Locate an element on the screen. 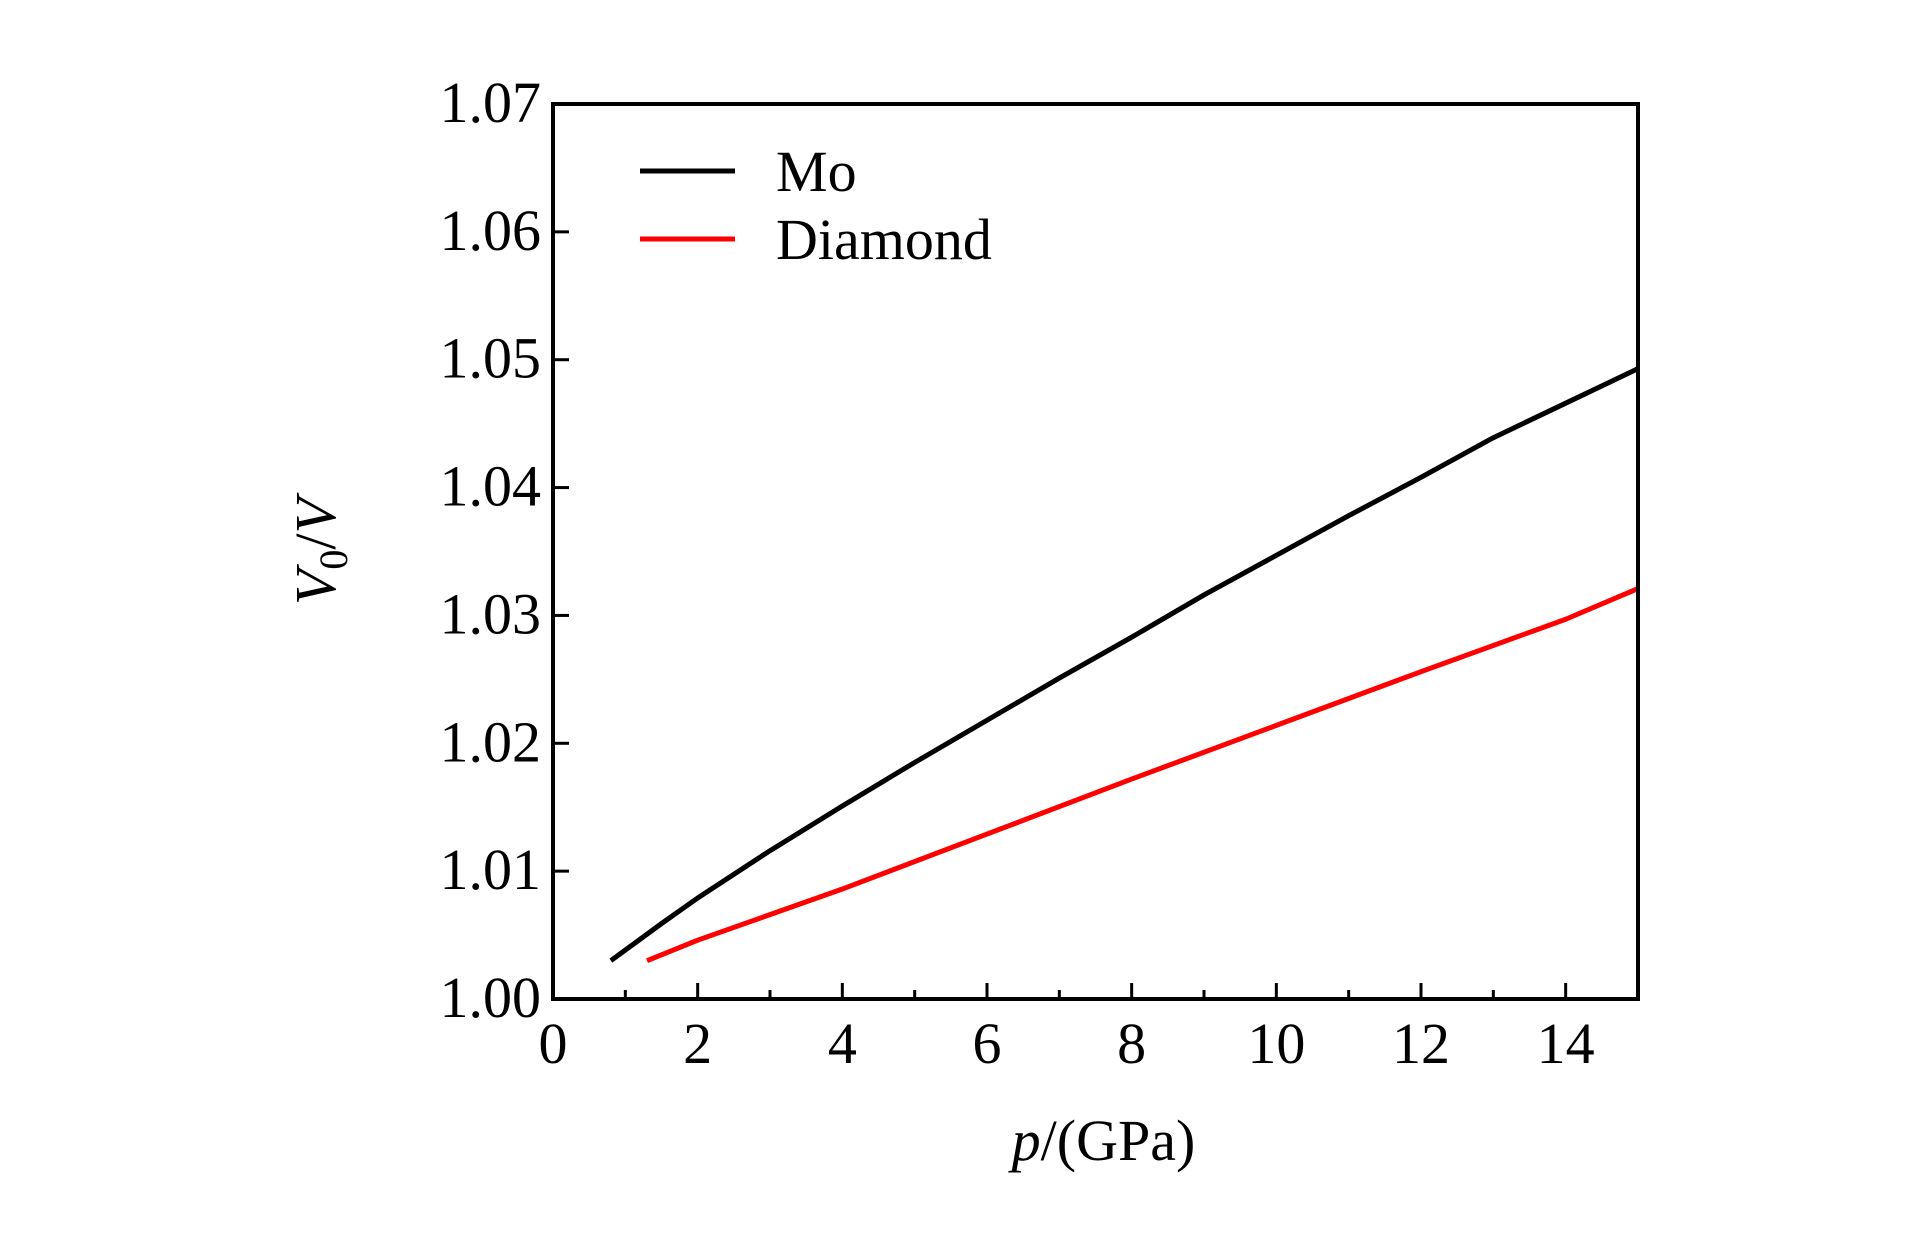 This screenshot has width=1923, height=1235. y-tick-label: 1.03 is located at coordinates (491, 613).